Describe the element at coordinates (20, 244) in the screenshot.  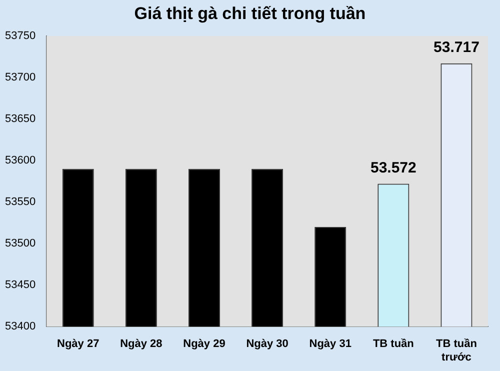
I see `y-tick-label: 53500` at that location.